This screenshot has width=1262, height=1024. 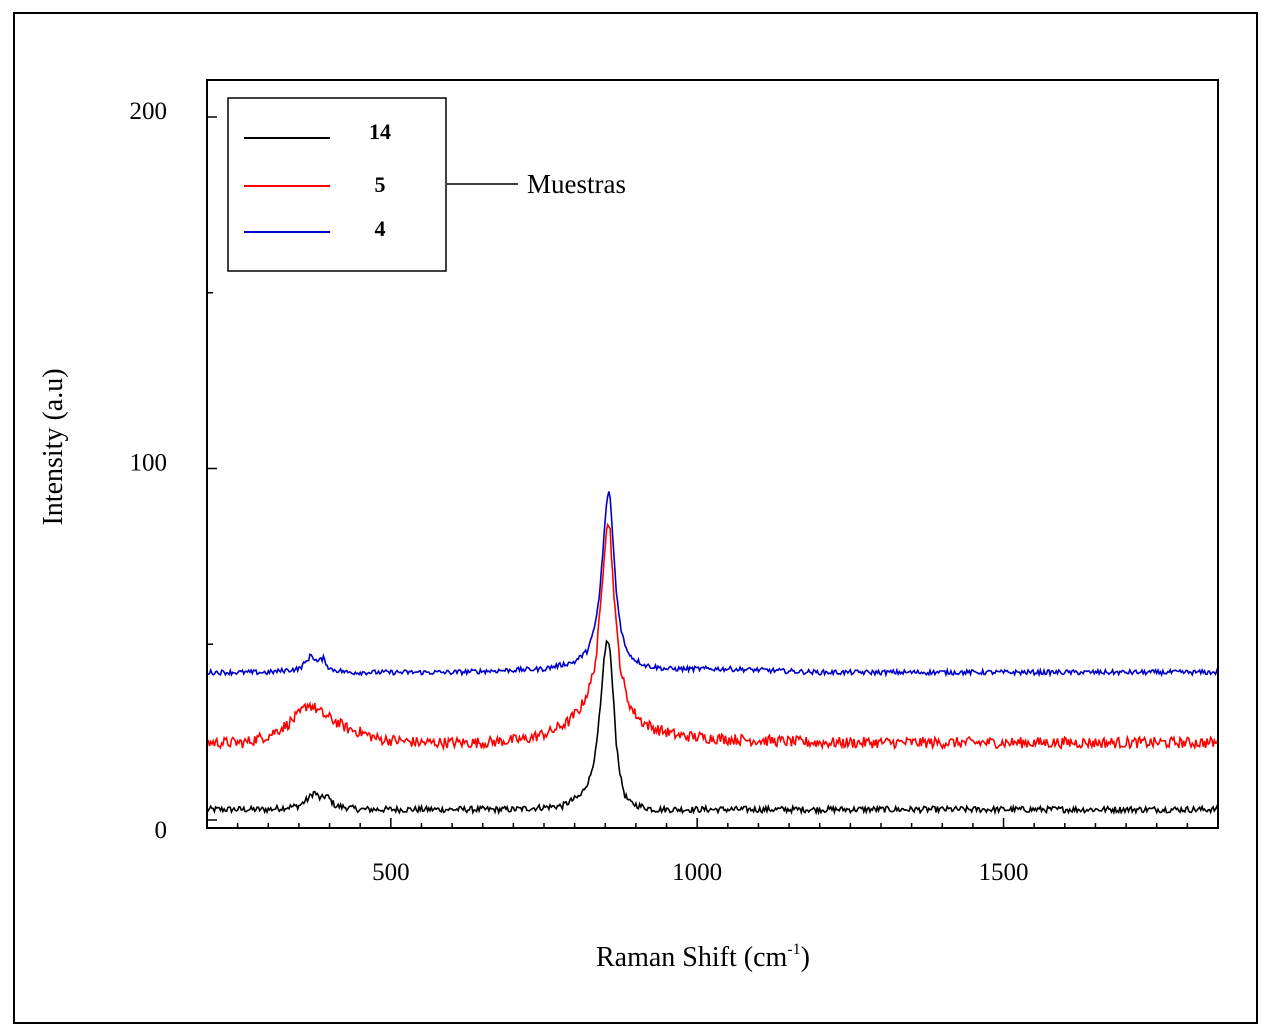 What do you see at coordinates (712, 852) in the screenshot?
I see `x-axis-ticks: 500 1000 1500` at bounding box center [712, 852].